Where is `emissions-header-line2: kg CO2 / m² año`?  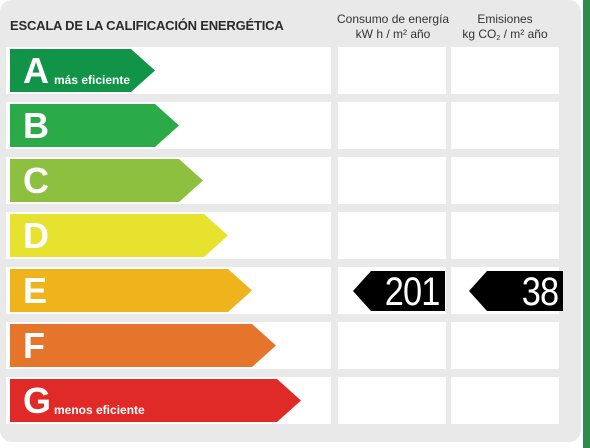 emissions-header-line2: kg CO2 / m² año is located at coordinates (505, 36).